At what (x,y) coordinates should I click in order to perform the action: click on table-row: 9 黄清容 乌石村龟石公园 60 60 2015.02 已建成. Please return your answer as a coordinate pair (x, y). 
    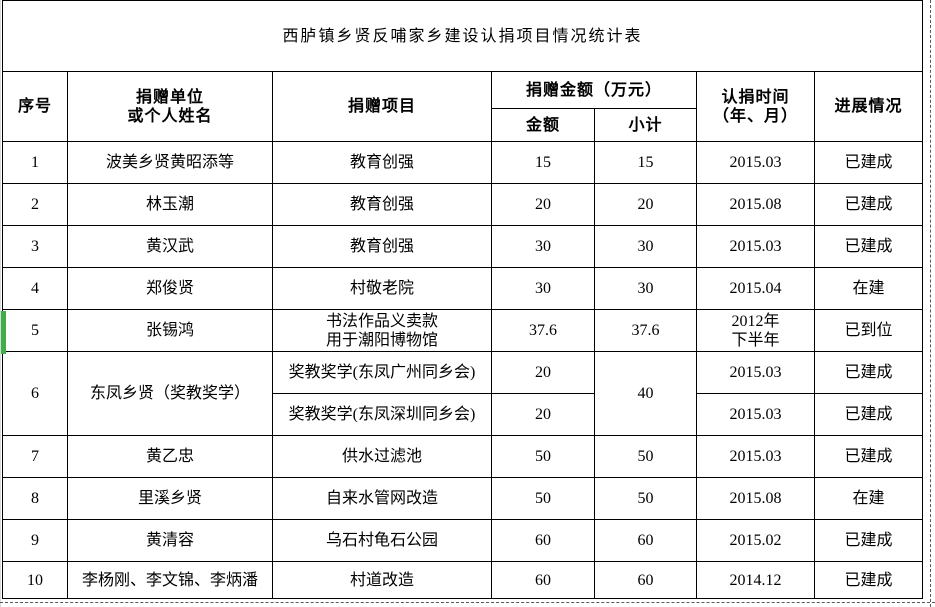
    Looking at the image, I should click on (463, 540).